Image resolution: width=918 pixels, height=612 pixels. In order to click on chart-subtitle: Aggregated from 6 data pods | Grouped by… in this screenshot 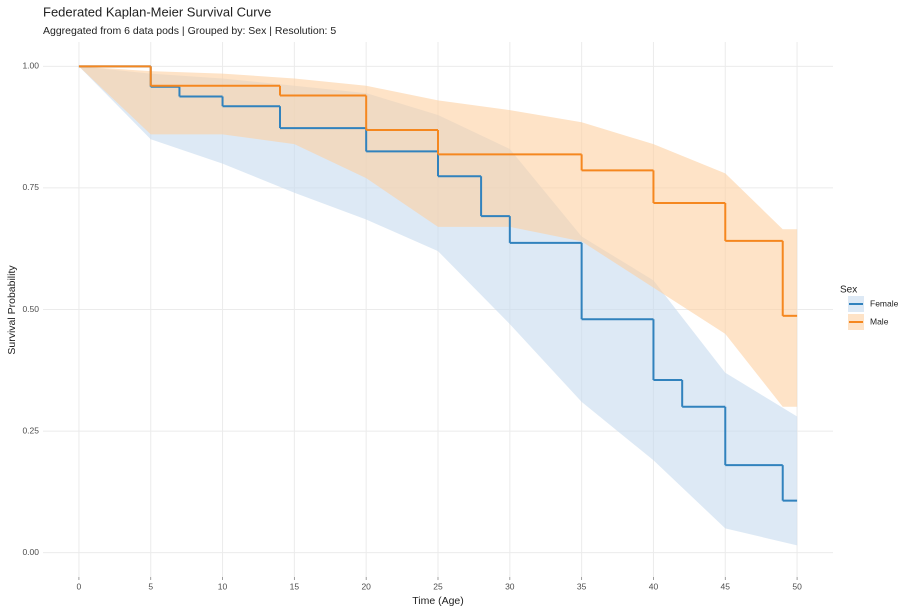, I will do `click(189, 31)`.